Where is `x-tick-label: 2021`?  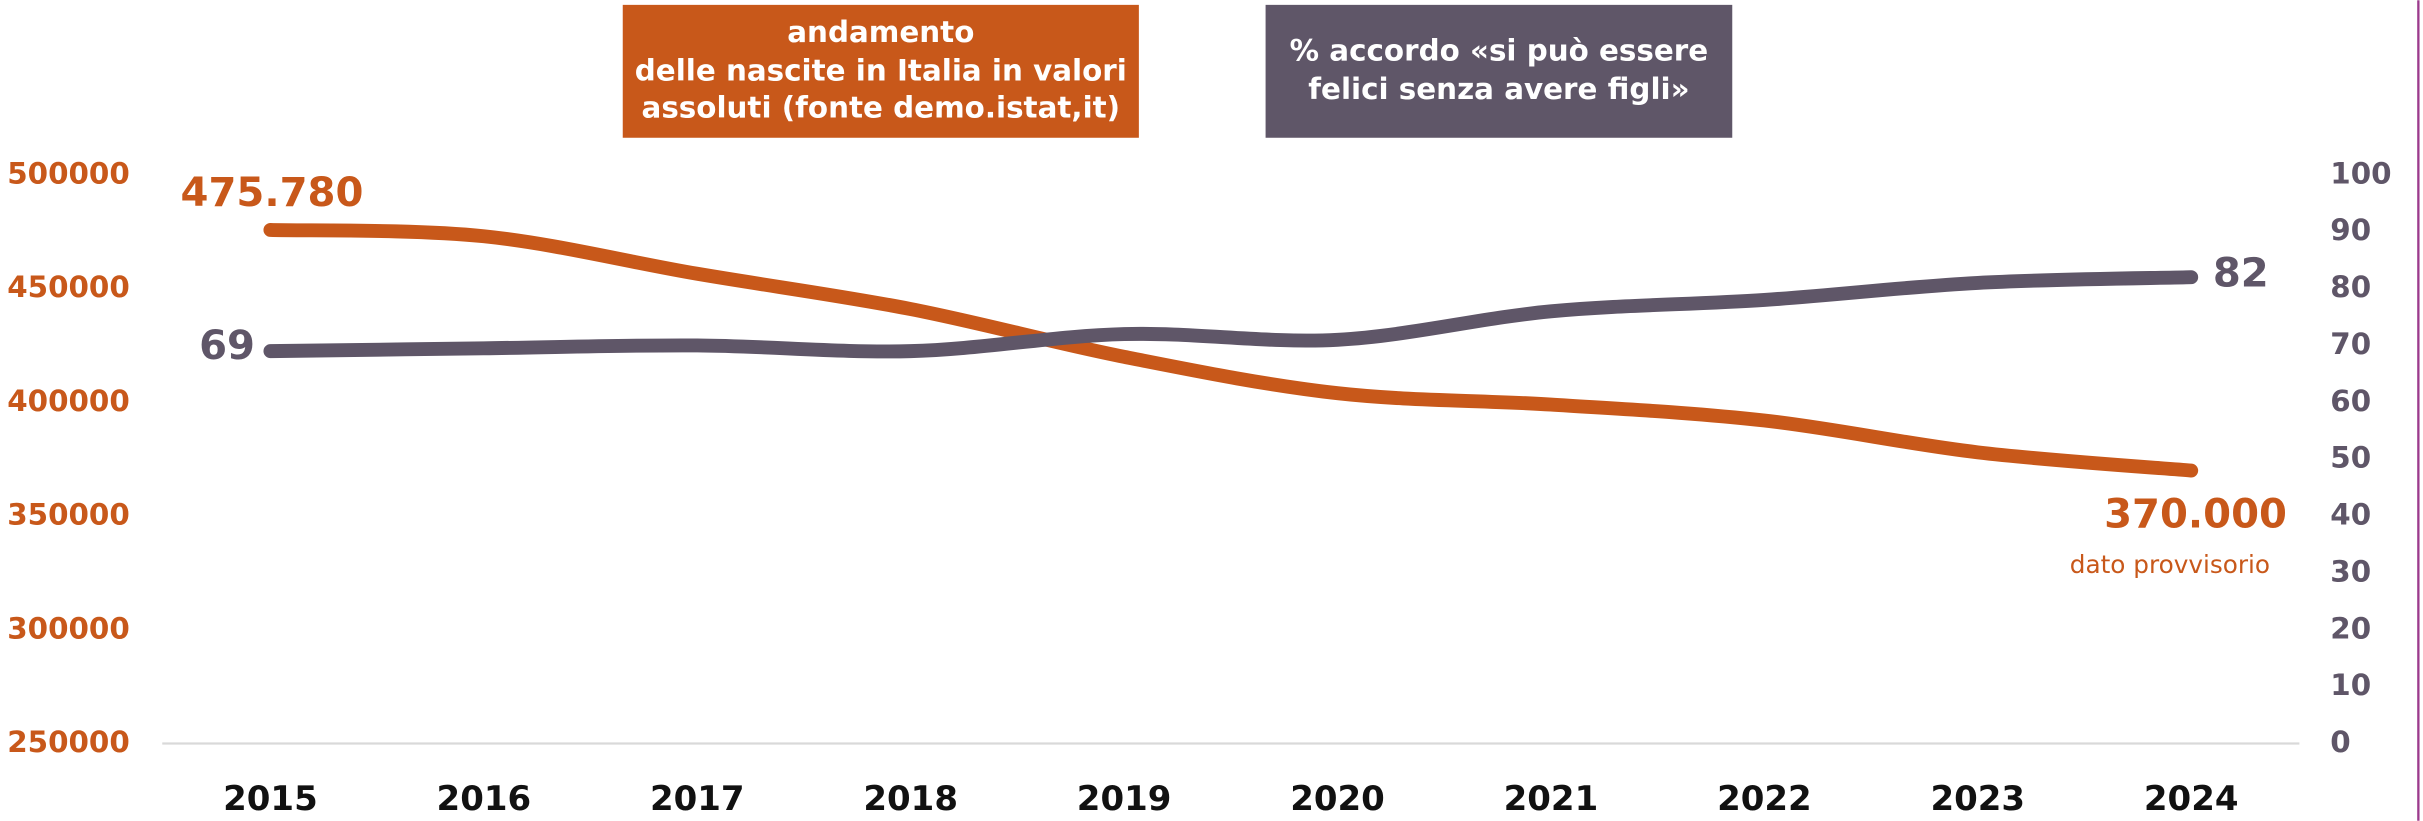
x-tick-label: 2021 is located at coordinates (1551, 799).